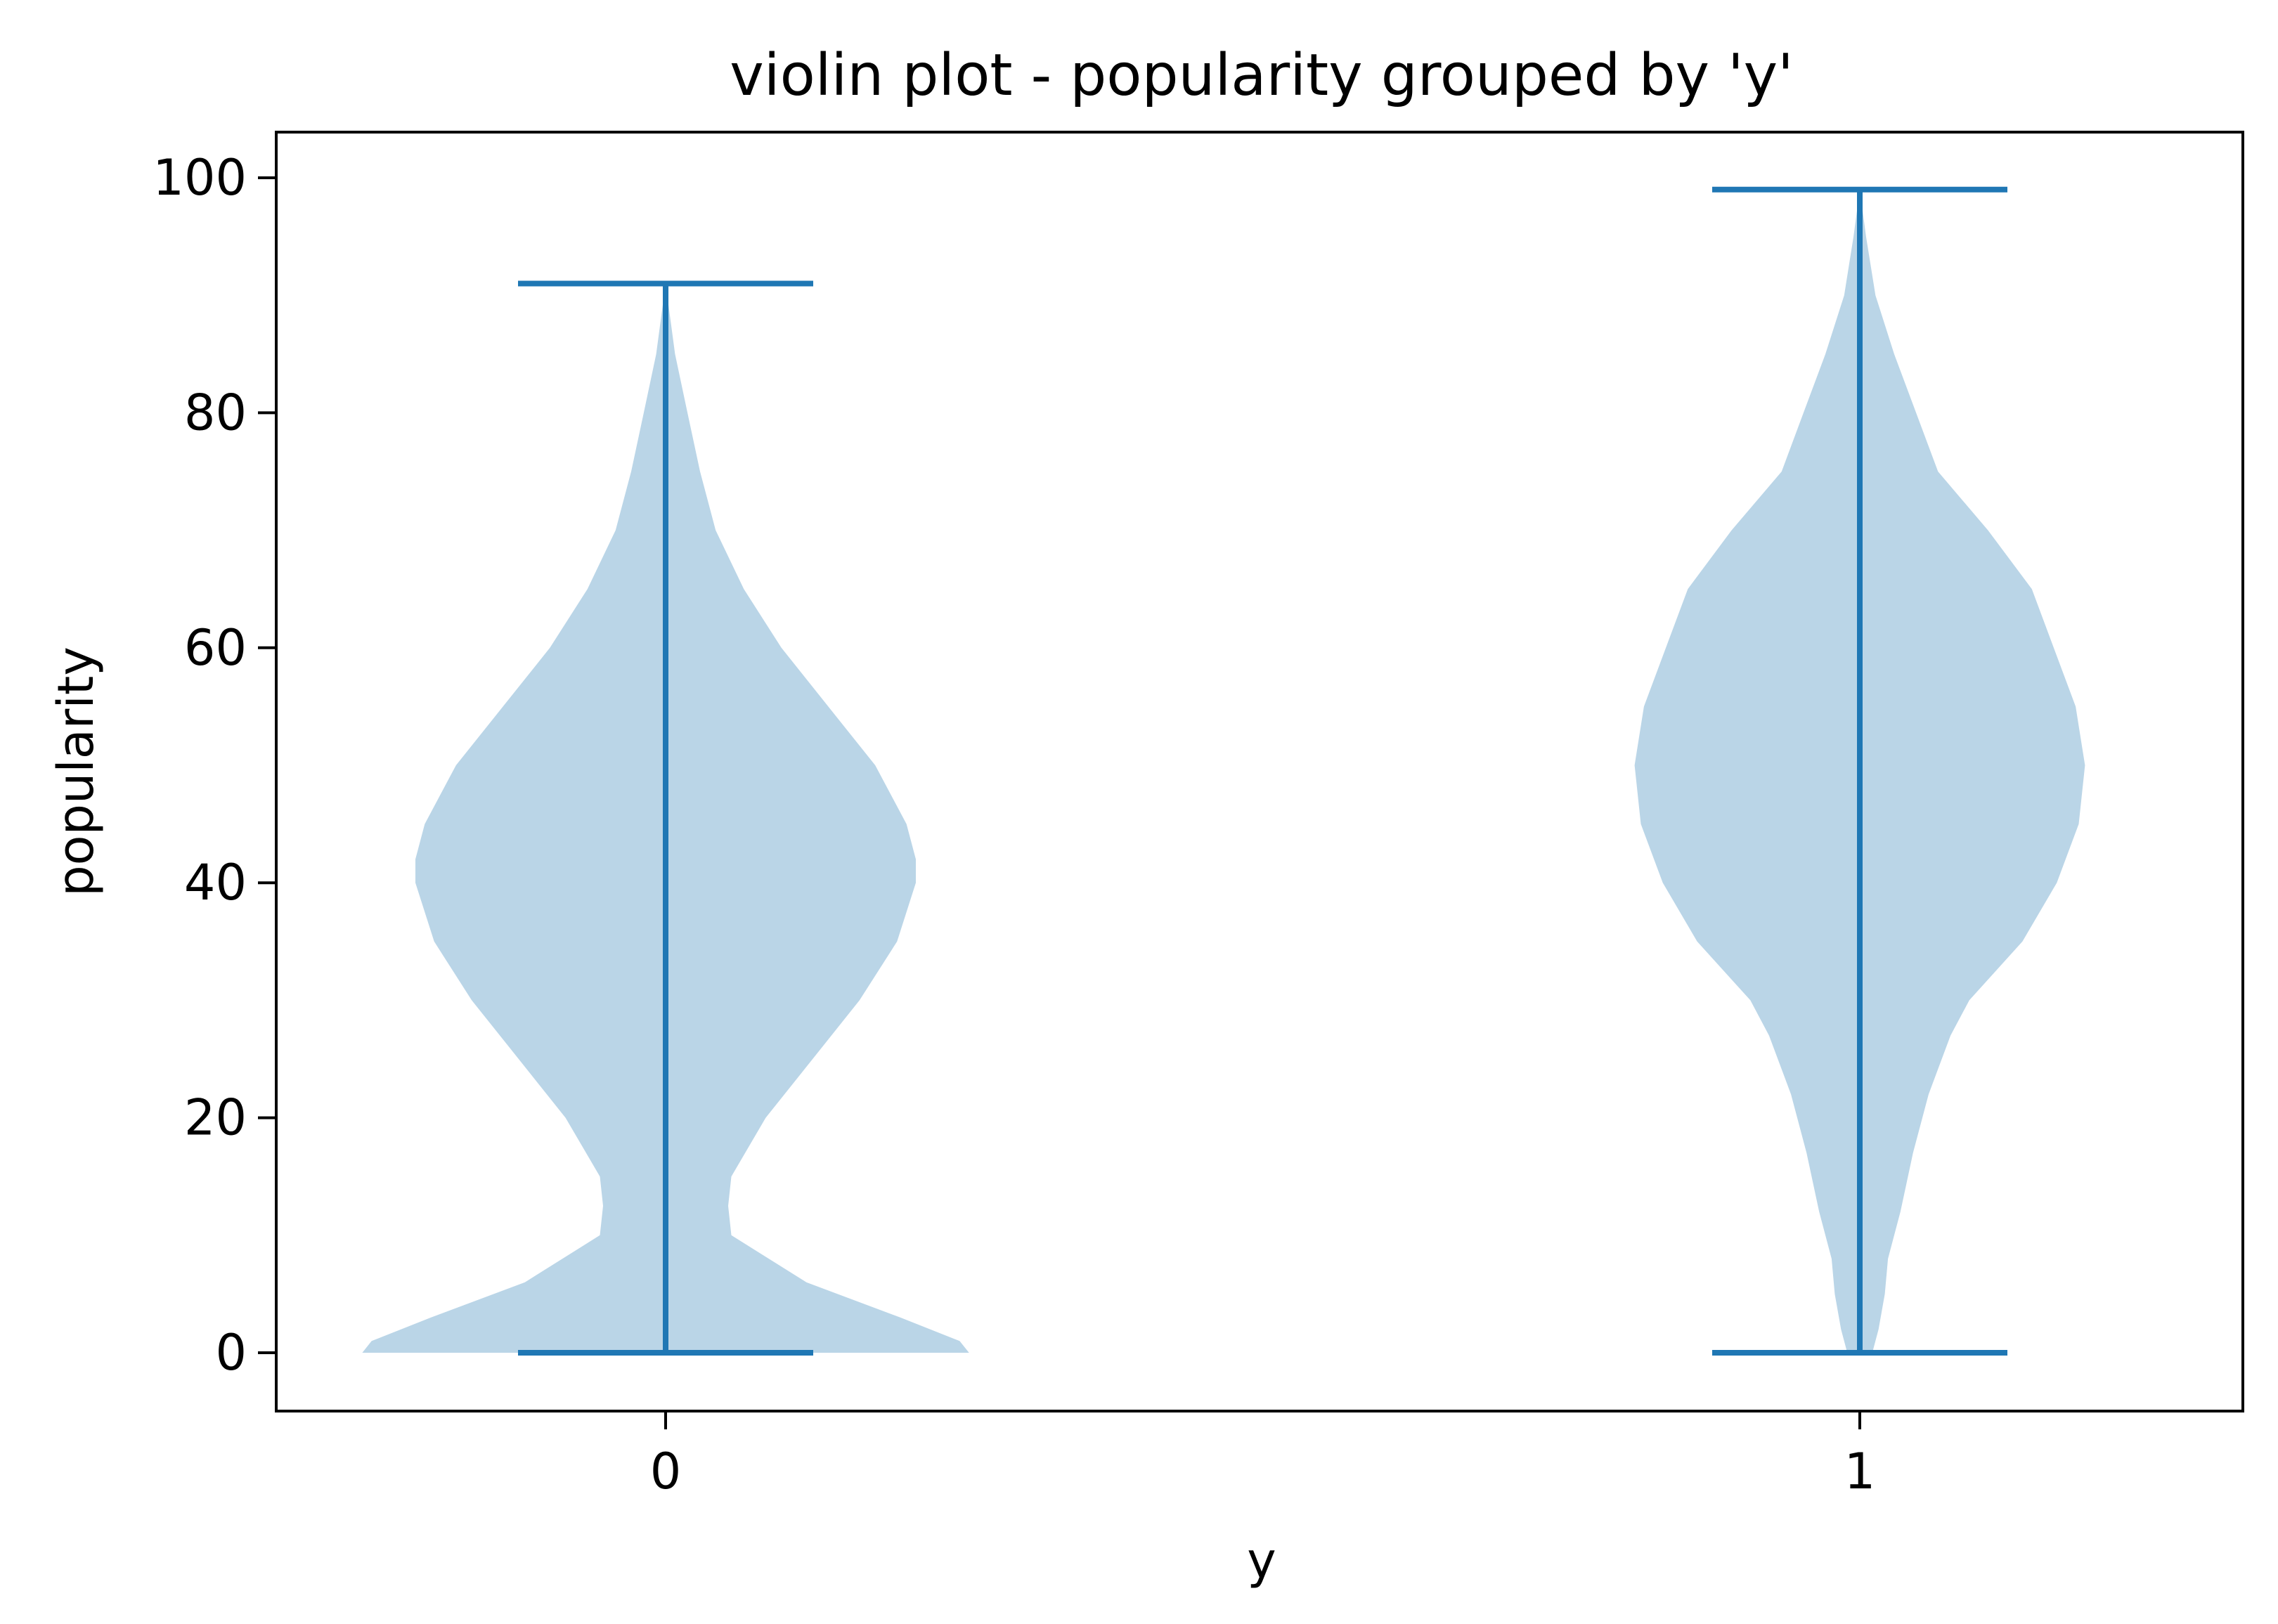 The width and height of the screenshot is (2278, 1624). I want to click on y-tick-label: 100, so click(200, 178).